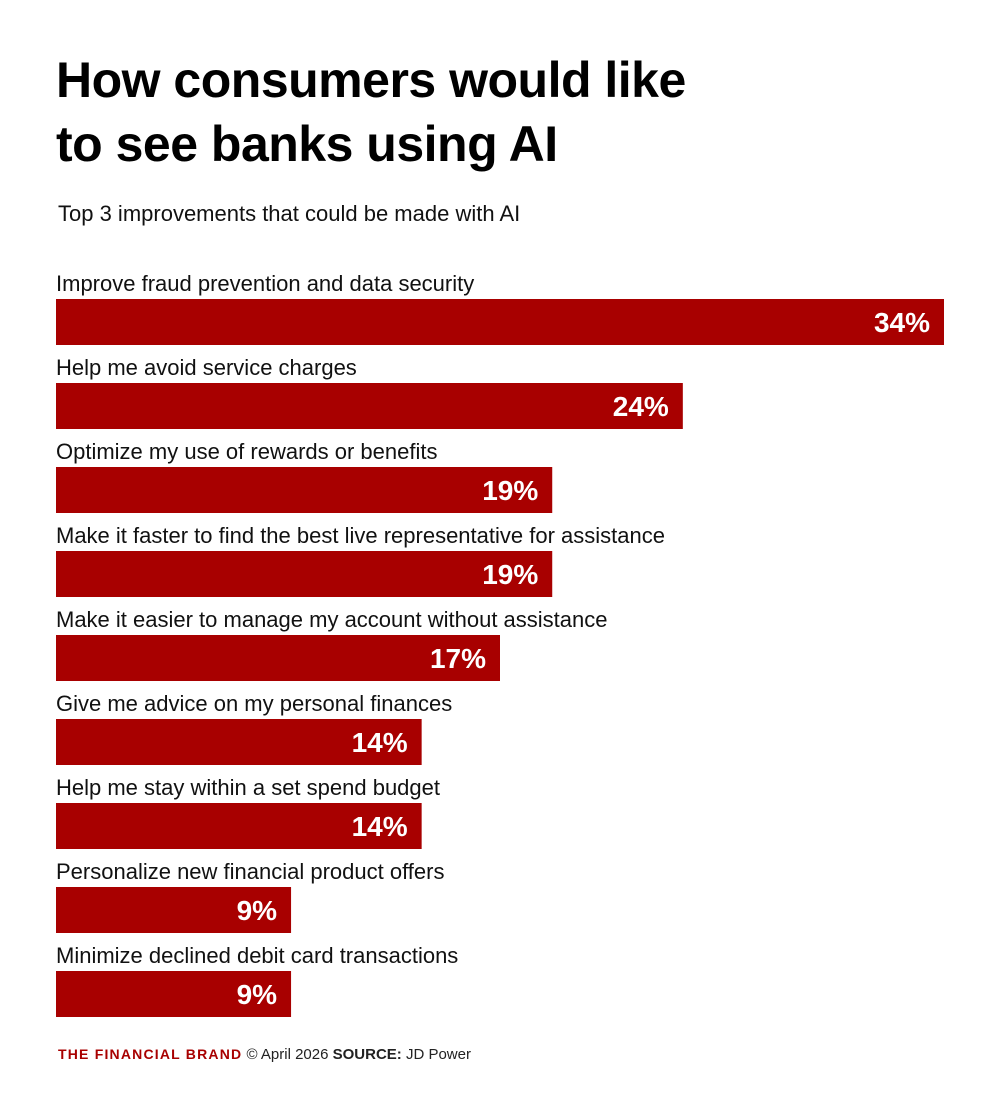  Describe the element at coordinates (367, 1054) in the screenshot. I see `footer-source-label: SOURCE:` at that location.